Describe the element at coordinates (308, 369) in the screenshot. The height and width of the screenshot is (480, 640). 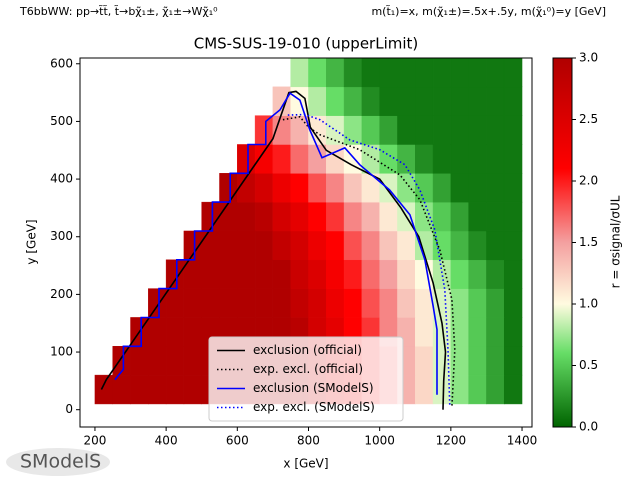
I see `legend-label: exp. excl. (official)` at that location.